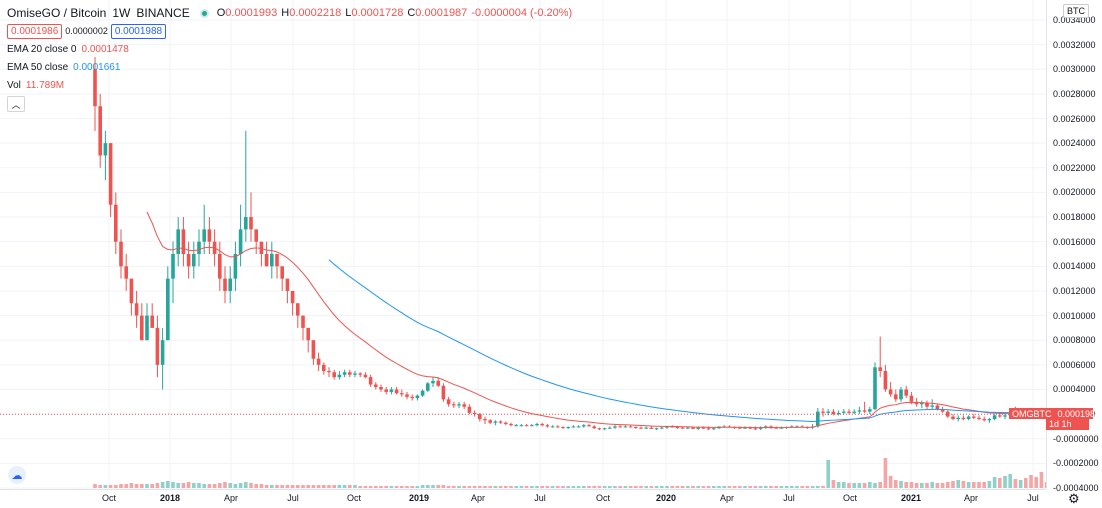  What do you see at coordinates (96, 67) in the screenshot?
I see `ema50-value: 0.0001661` at bounding box center [96, 67].